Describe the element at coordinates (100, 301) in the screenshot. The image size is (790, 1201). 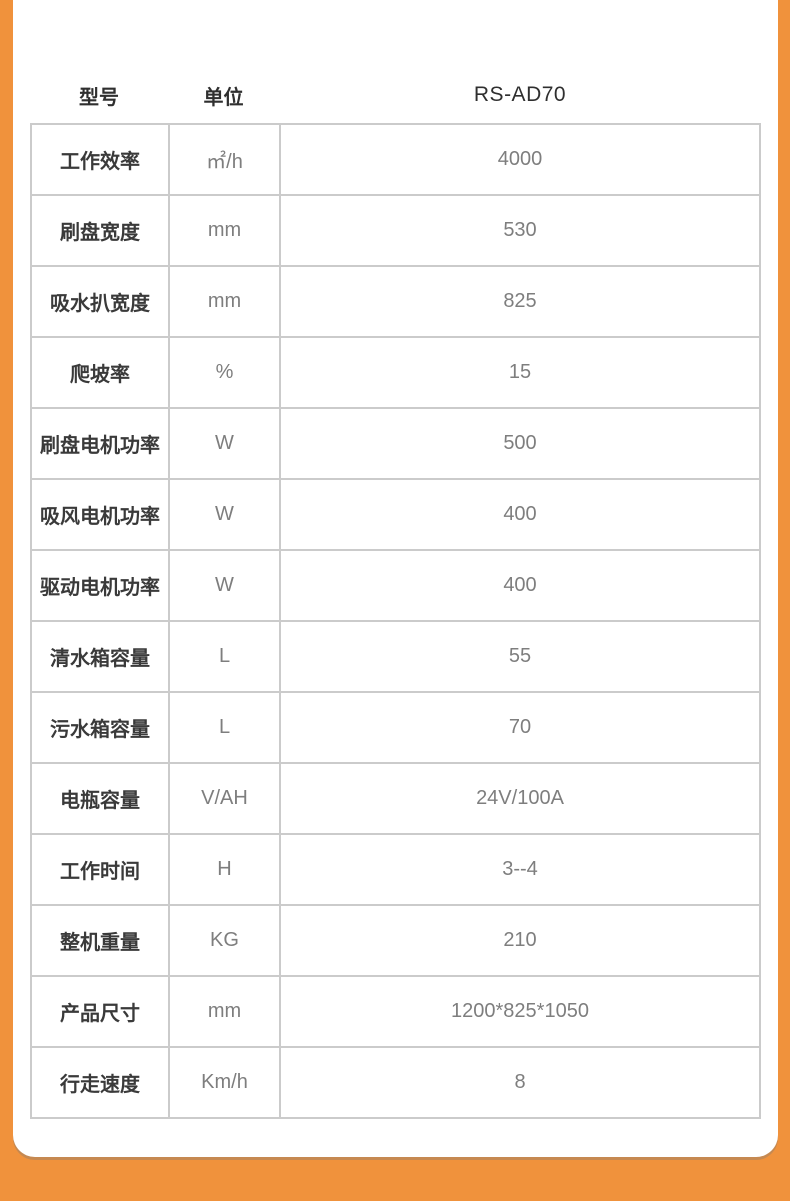
I see `spec-name: 吸水扒宽度` at that location.